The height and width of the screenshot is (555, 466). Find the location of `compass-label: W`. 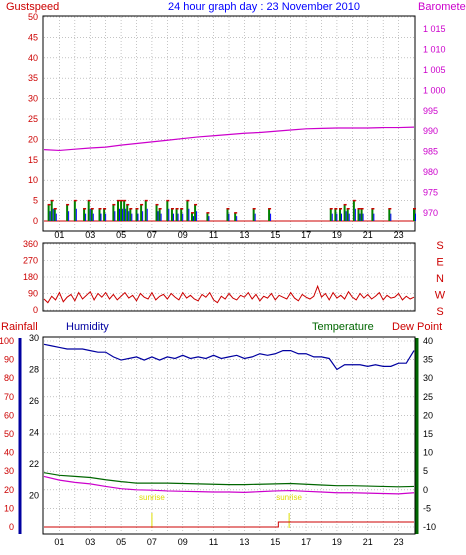

compass-label: W is located at coordinates (440, 296).